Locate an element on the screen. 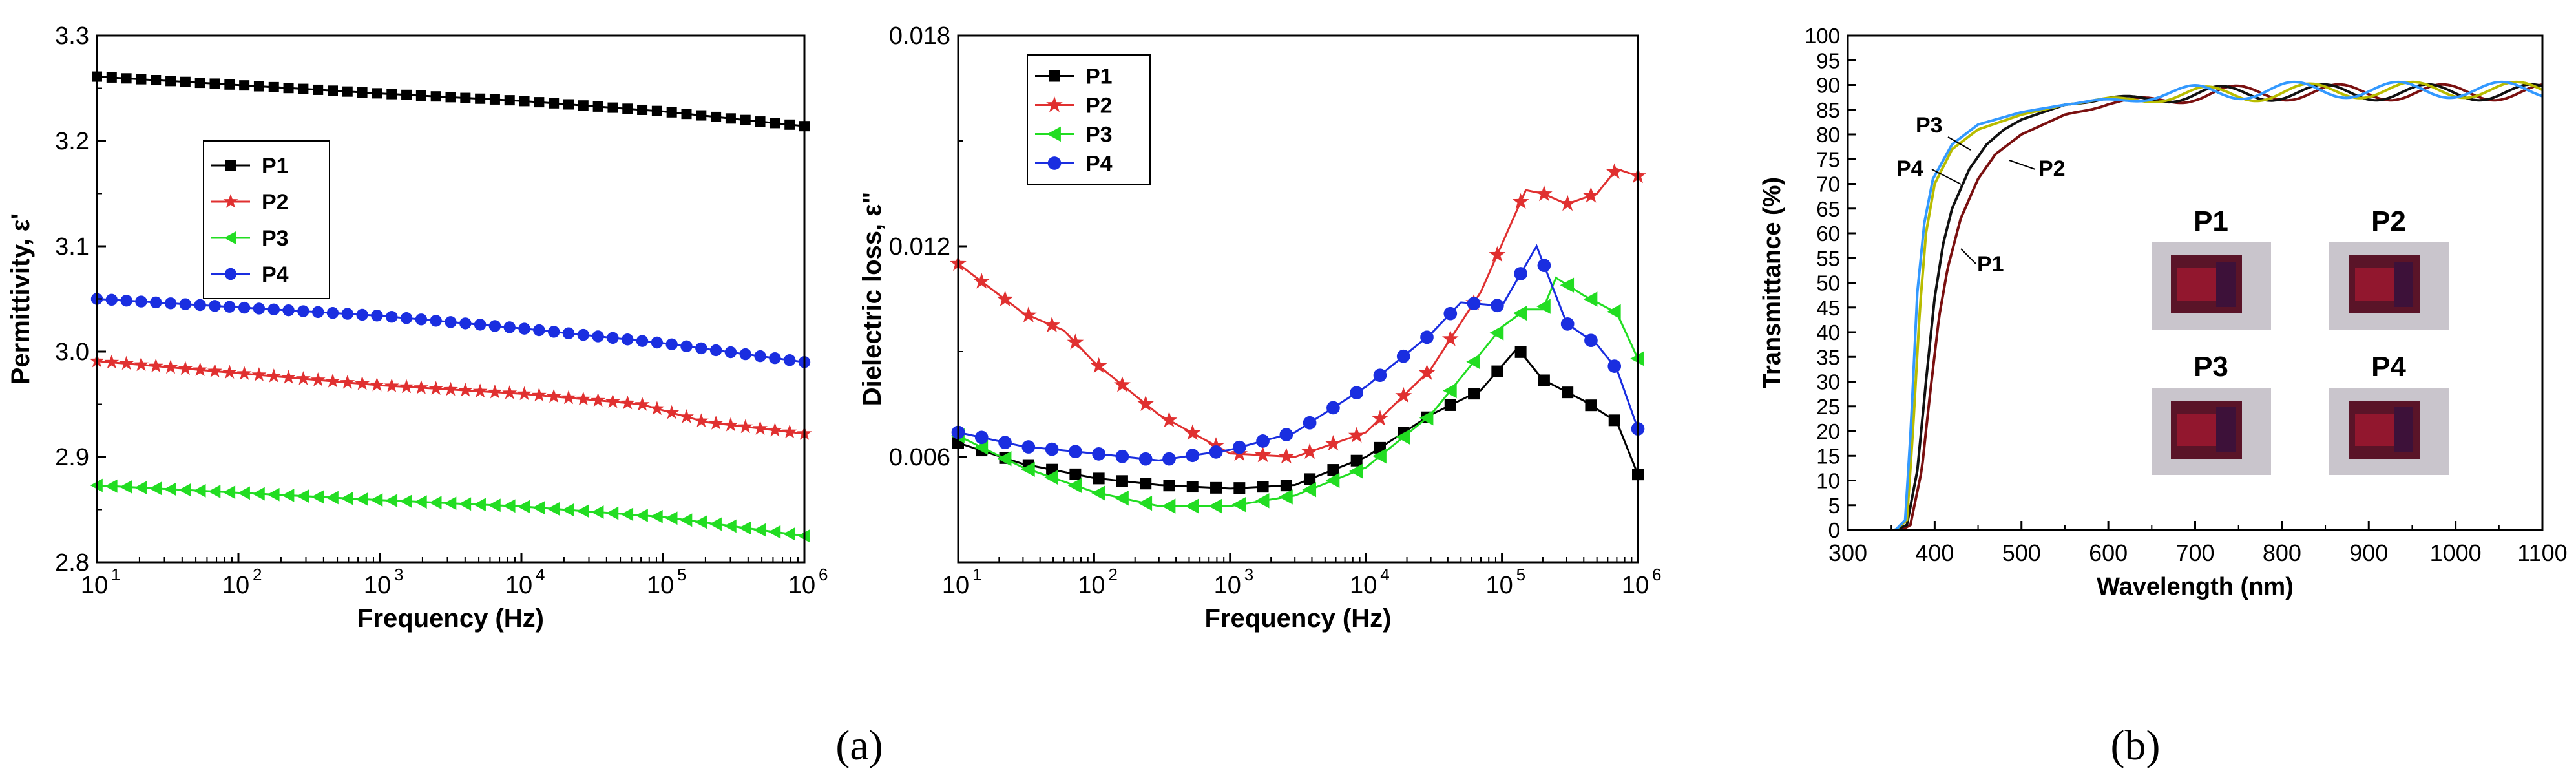 The height and width of the screenshot is (782, 2576). annotation-leader is located at coordinates (1946, 177).